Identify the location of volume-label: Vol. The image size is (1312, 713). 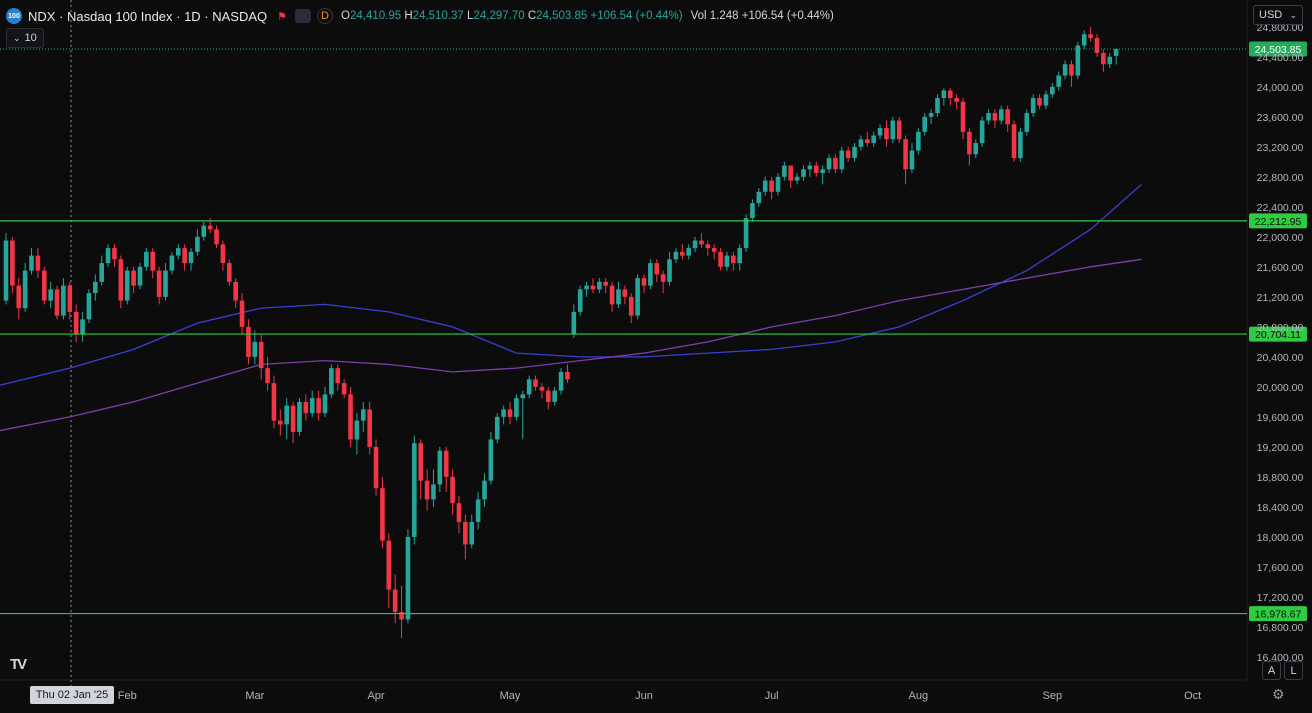
(698, 16).